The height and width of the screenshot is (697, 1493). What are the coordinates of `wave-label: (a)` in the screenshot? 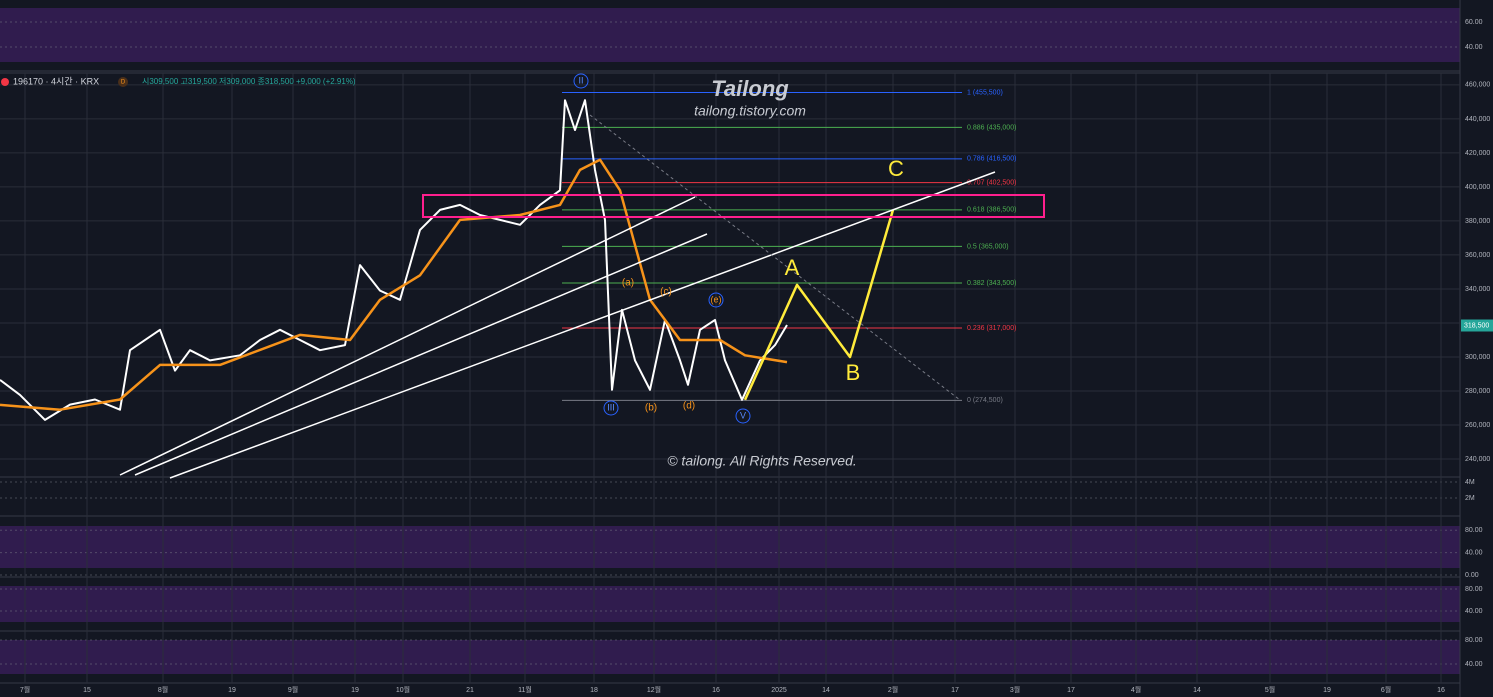 It's located at (628, 283).